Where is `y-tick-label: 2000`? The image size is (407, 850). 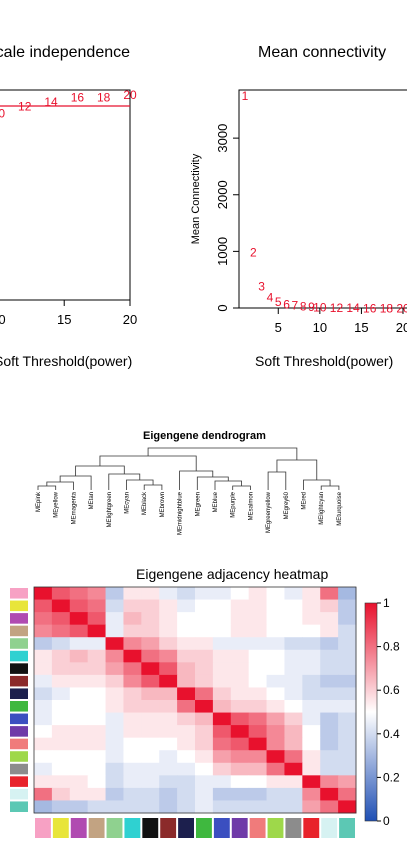 y-tick-label: 2000 is located at coordinates (222, 194).